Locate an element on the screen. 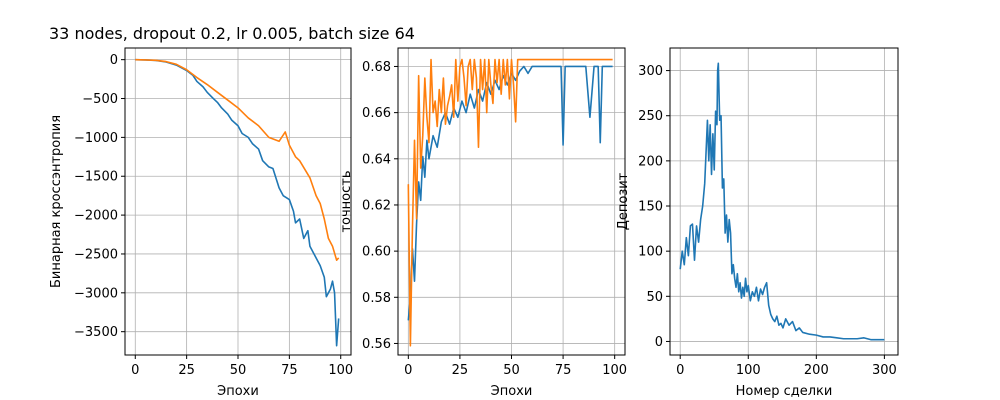  y-tick-label: 0.64 is located at coordinates (376, 159).